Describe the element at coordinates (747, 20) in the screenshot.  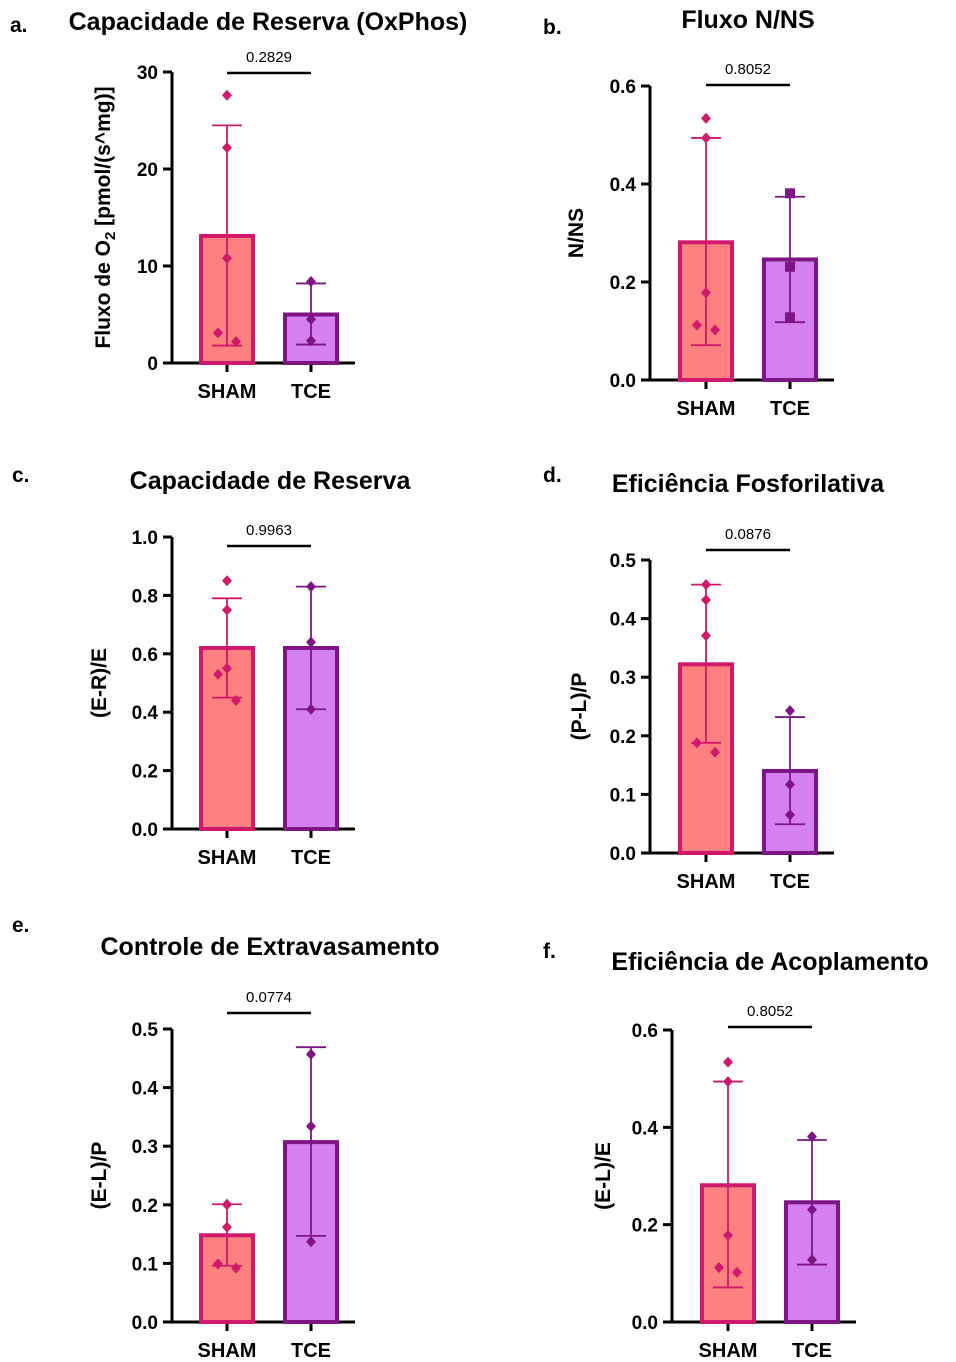
I see `chart-title: Fluxo N/NS` at that location.